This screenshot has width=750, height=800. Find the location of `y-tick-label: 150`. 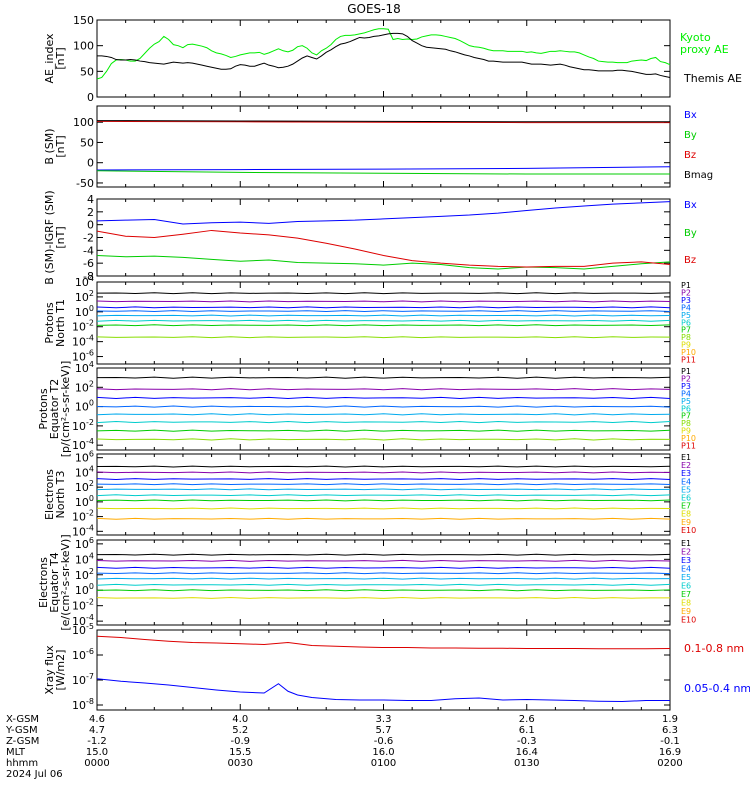

y-tick-label: 150 is located at coordinates (83, 20).